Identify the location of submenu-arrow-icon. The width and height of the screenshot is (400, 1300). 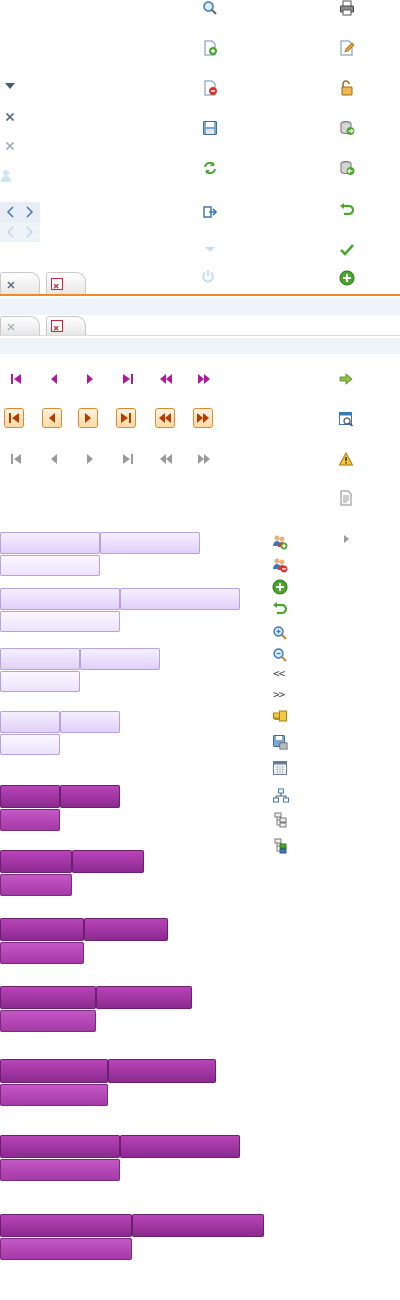
(346, 539).